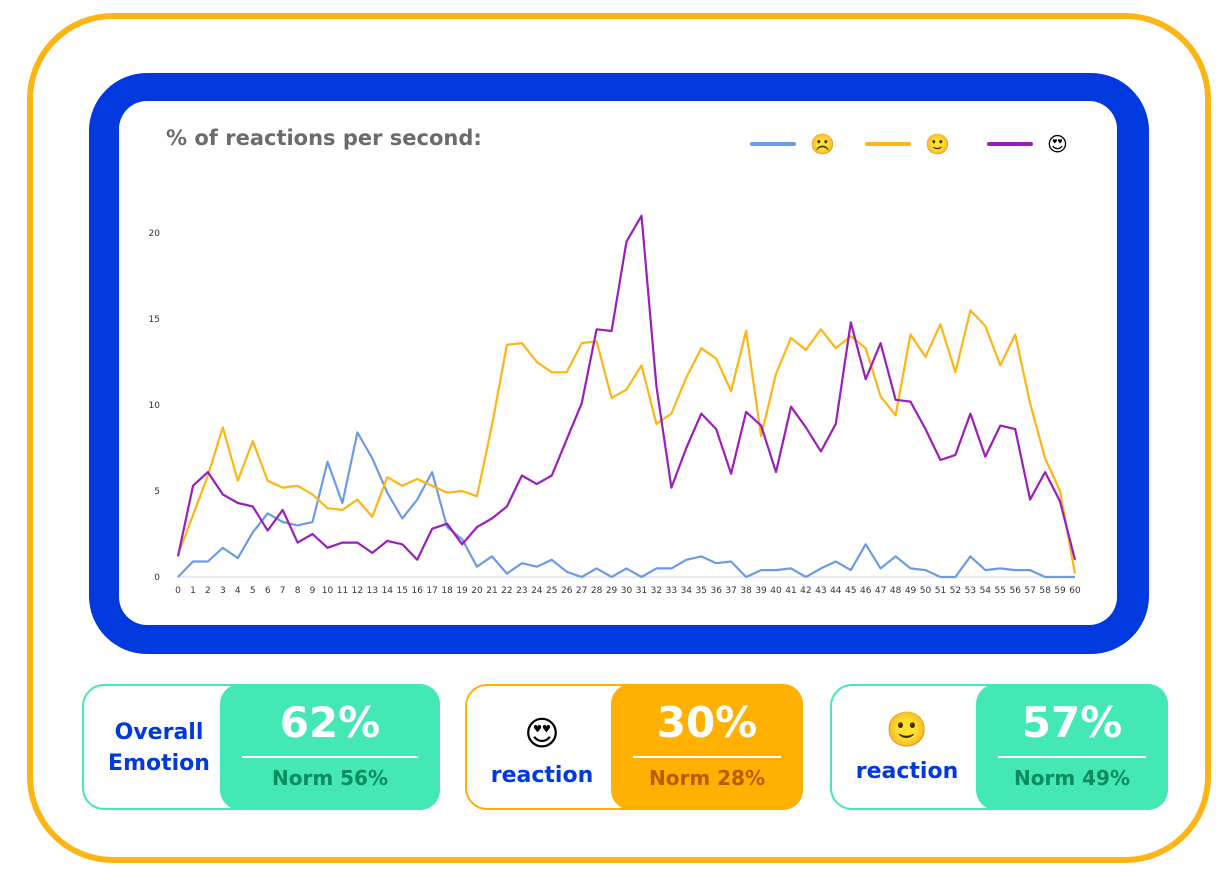 The height and width of the screenshot is (880, 1228). I want to click on x-tick-label: 34, so click(687, 591).